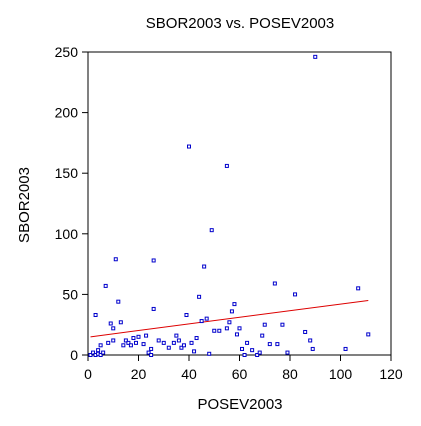 This screenshot has width=421, height=426. I want to click on x-tick-label: 20, so click(139, 374).